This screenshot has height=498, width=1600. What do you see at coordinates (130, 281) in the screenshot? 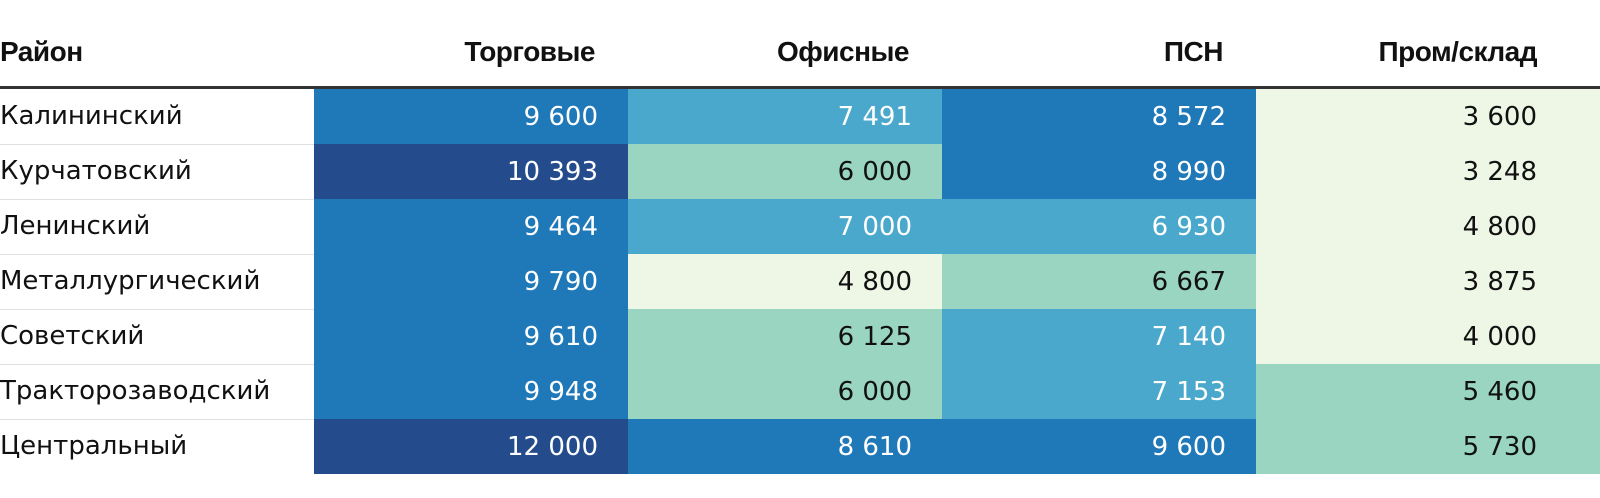
I see `district-name: Металлургический` at bounding box center [130, 281].